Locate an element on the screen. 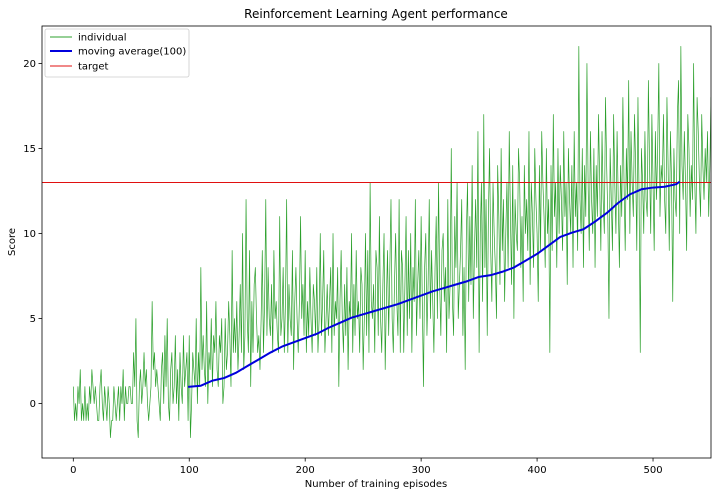 The height and width of the screenshot is (496, 717). legend-label-moving-average: moving average(100) is located at coordinates (132, 52).